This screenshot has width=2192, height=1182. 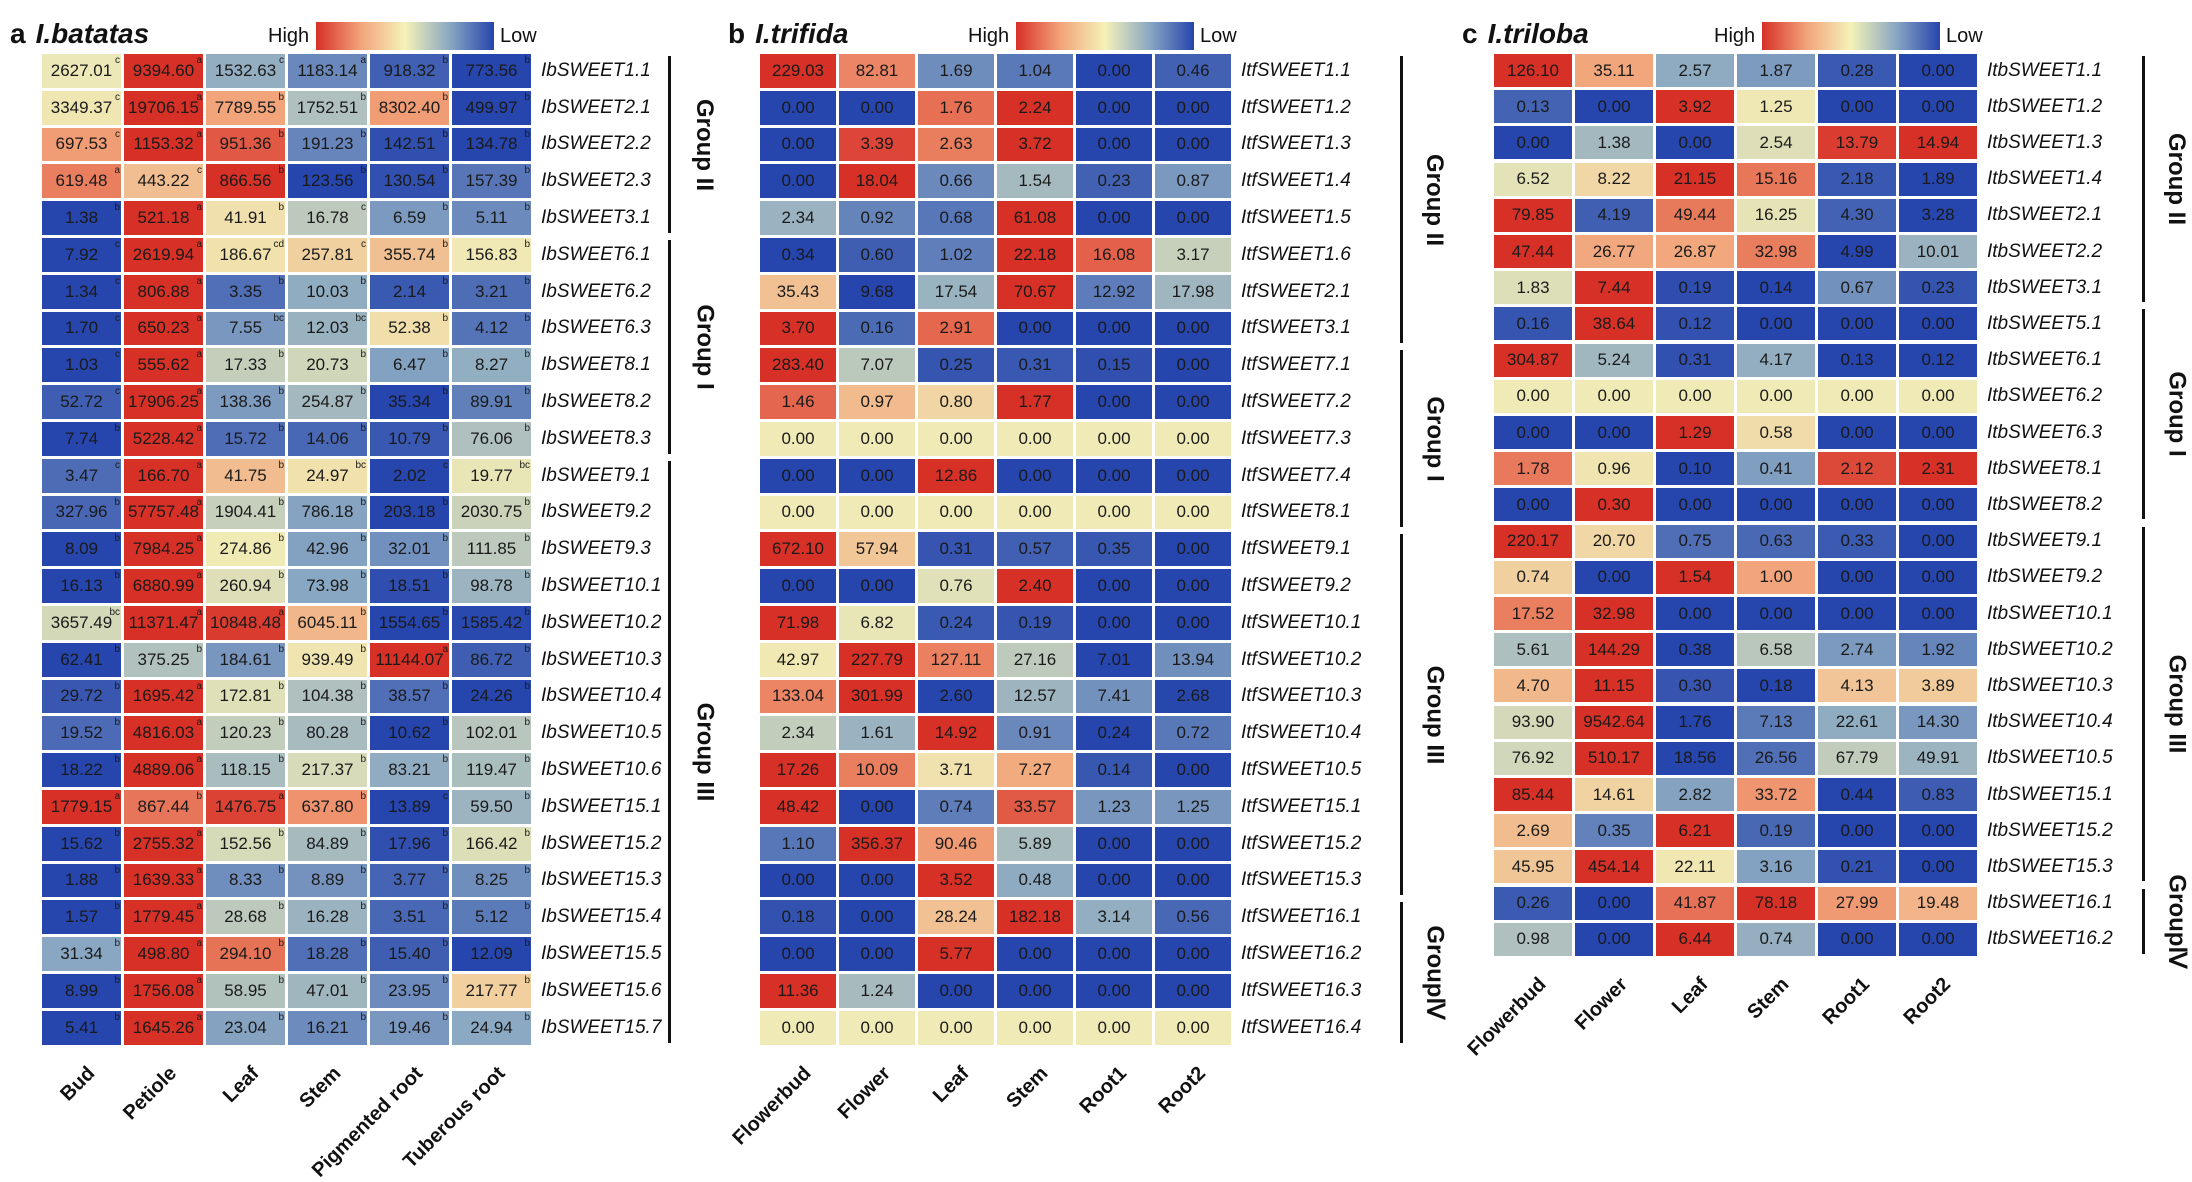 What do you see at coordinates (1035, 365) in the screenshot?
I see `heatmap-cell: 0.31` at bounding box center [1035, 365].